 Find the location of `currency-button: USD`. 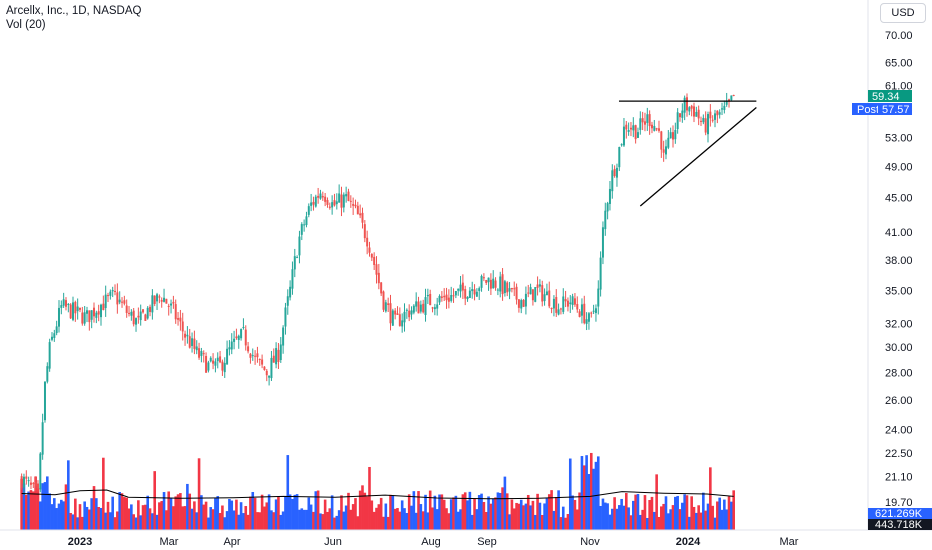

currency-button: USD is located at coordinates (903, 13).